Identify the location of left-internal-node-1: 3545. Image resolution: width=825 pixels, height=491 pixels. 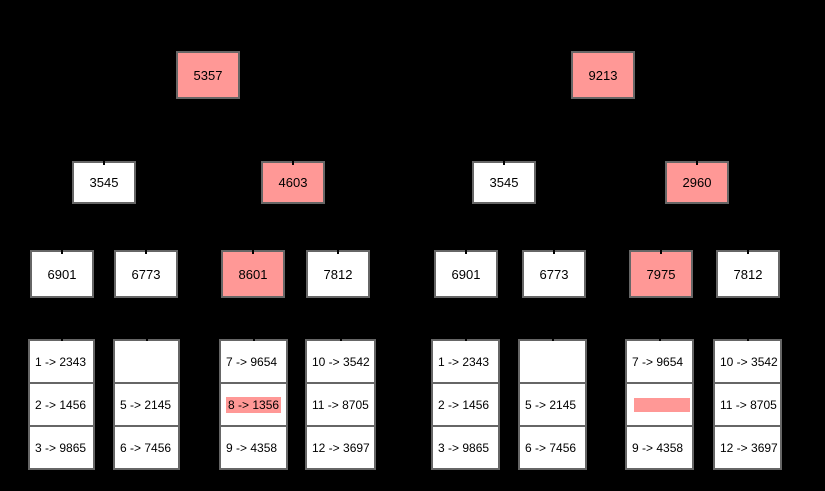
(104, 182).